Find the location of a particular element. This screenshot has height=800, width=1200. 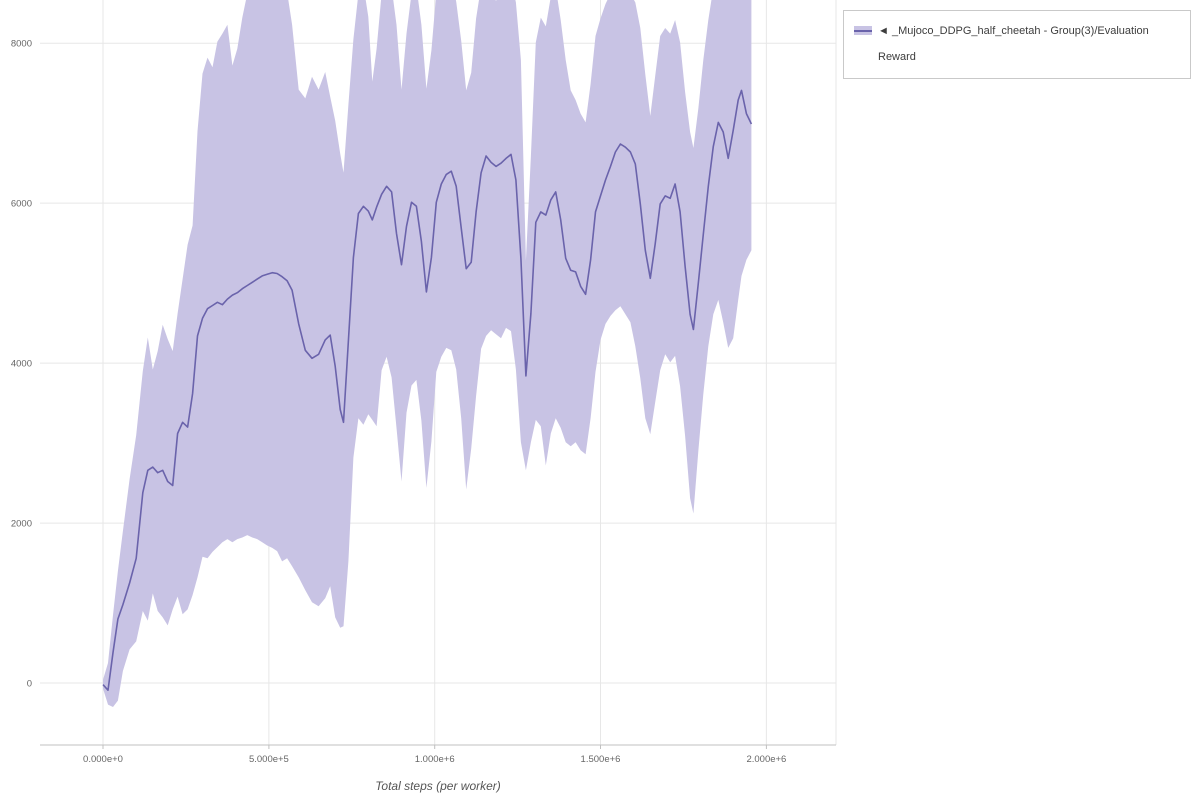

svg-text: 8000 is located at coordinates (21, 44).